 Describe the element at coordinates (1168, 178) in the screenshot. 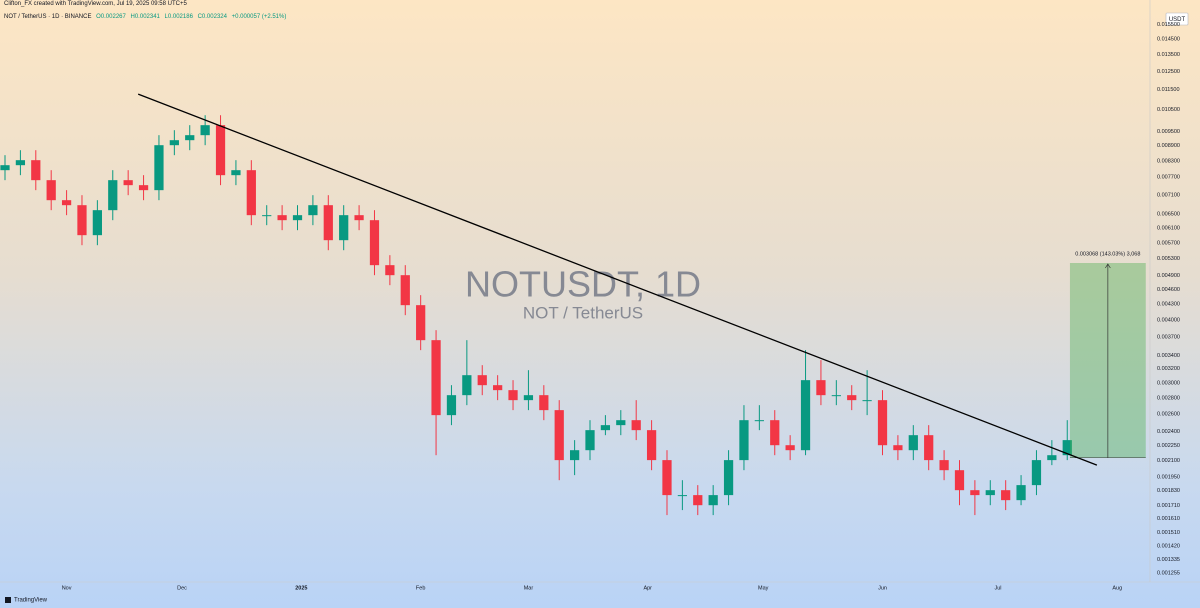

I see `y-tick-label: 0.007700` at that location.